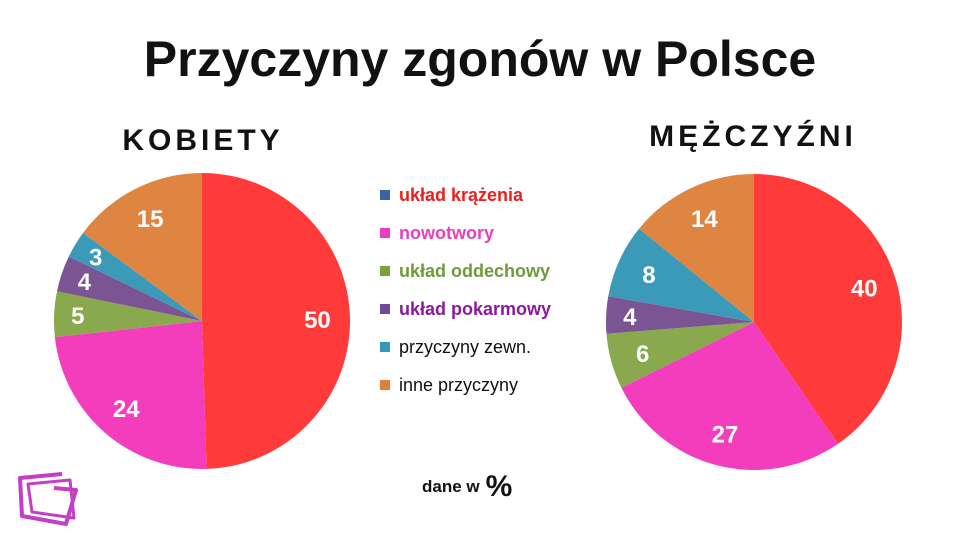 The image size is (960, 540). Describe the element at coordinates (459, 384) in the screenshot. I see `legend-label: inne przyczyny` at that location.